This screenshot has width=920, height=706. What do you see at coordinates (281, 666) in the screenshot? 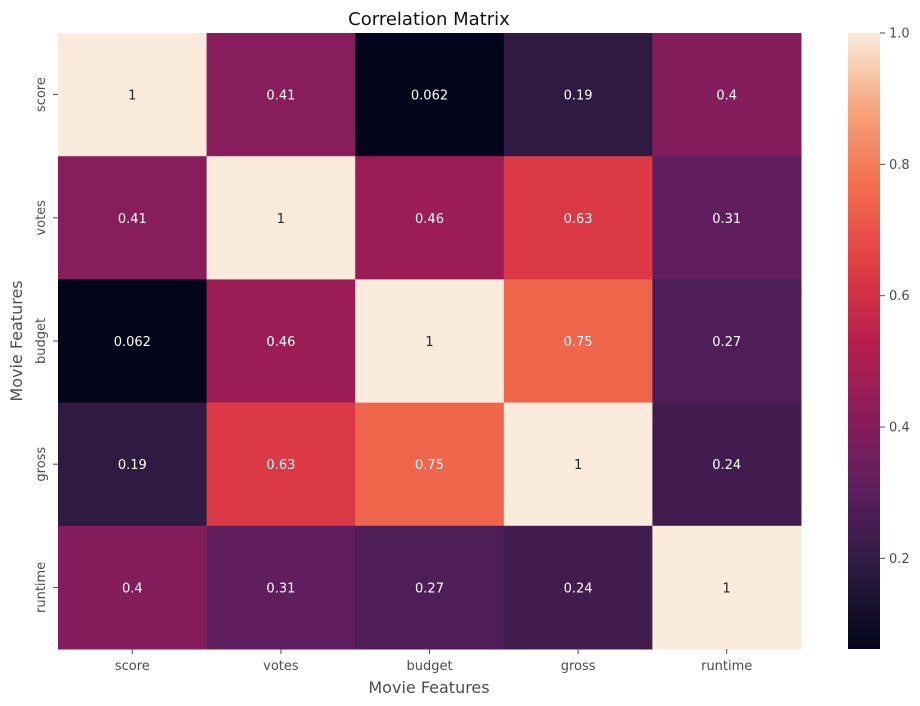
I see `x-tick-label: votes` at bounding box center [281, 666].